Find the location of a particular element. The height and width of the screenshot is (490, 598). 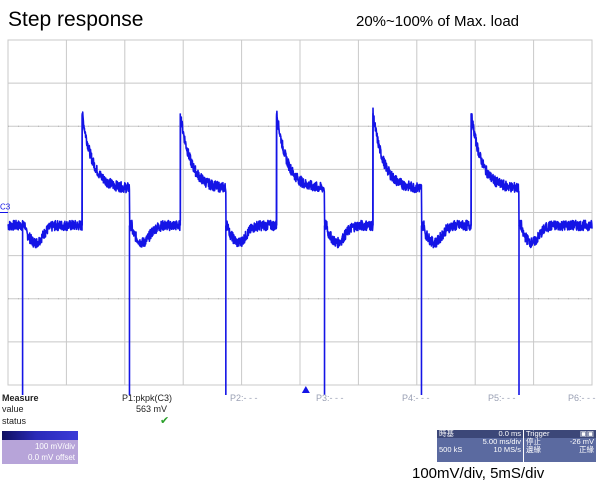

channel-offset: 0.0 mV offset is located at coordinates (51, 457).